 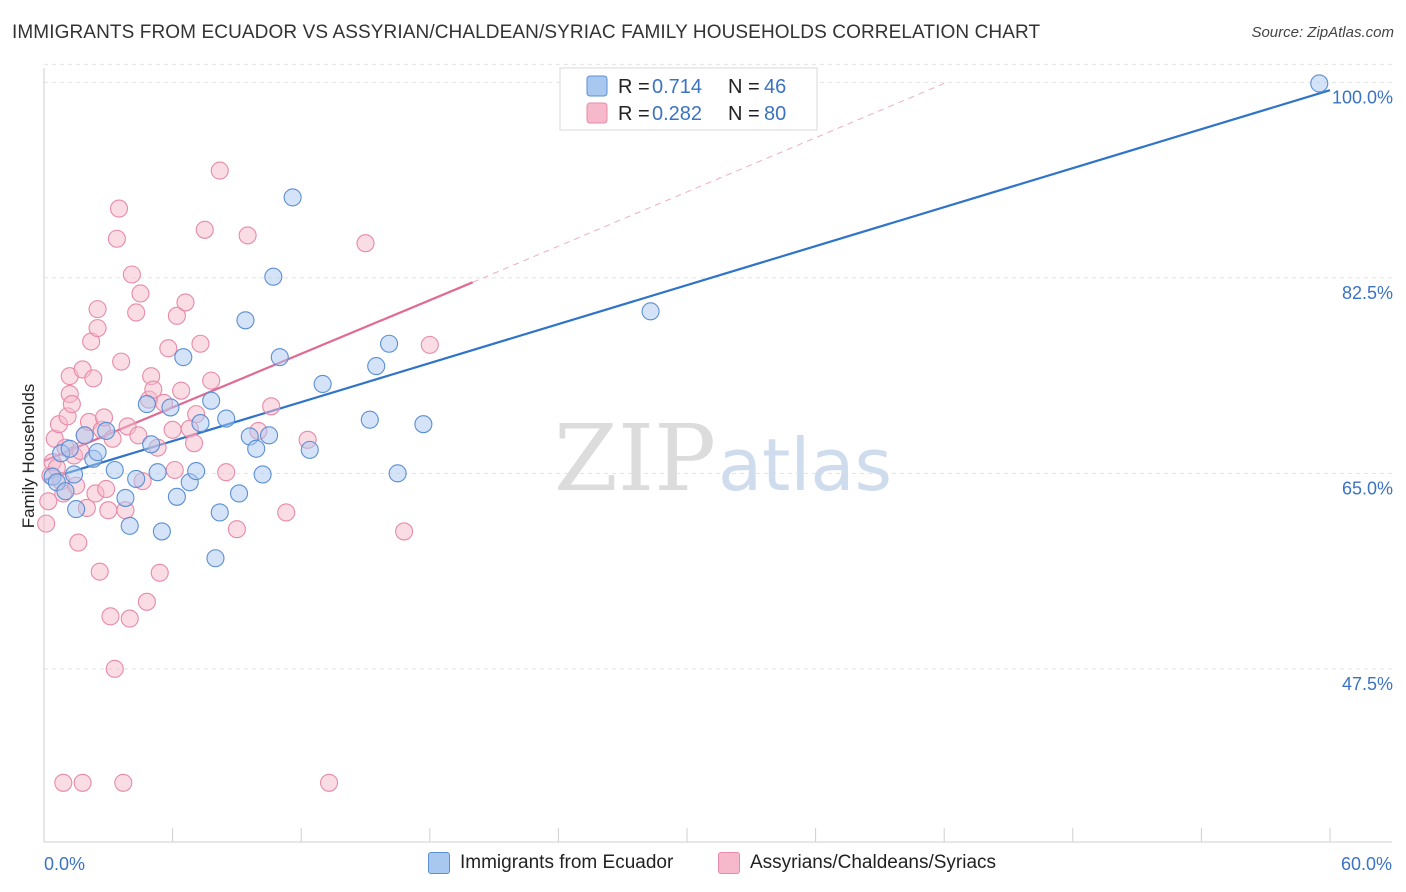 I want to click on bottom-legend-swatch-blue, so click(x=439, y=863).